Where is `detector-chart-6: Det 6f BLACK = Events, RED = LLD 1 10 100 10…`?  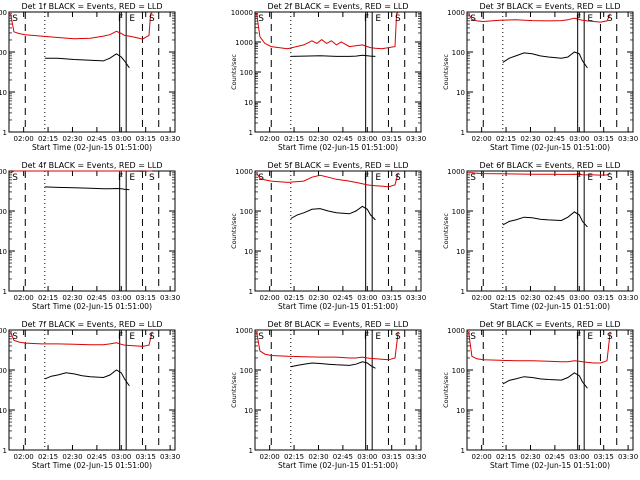
detector-chart-6: Det 6f BLACK = Events, RED = LLD 1 10 100 10… is located at coordinates (540, 236).